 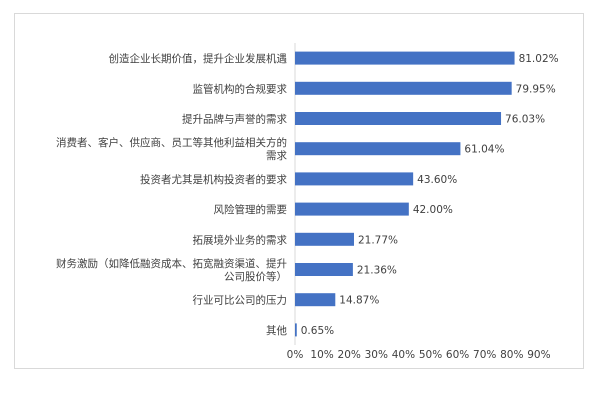 I want to click on x-tick-label-3: 30%, so click(x=376, y=355).